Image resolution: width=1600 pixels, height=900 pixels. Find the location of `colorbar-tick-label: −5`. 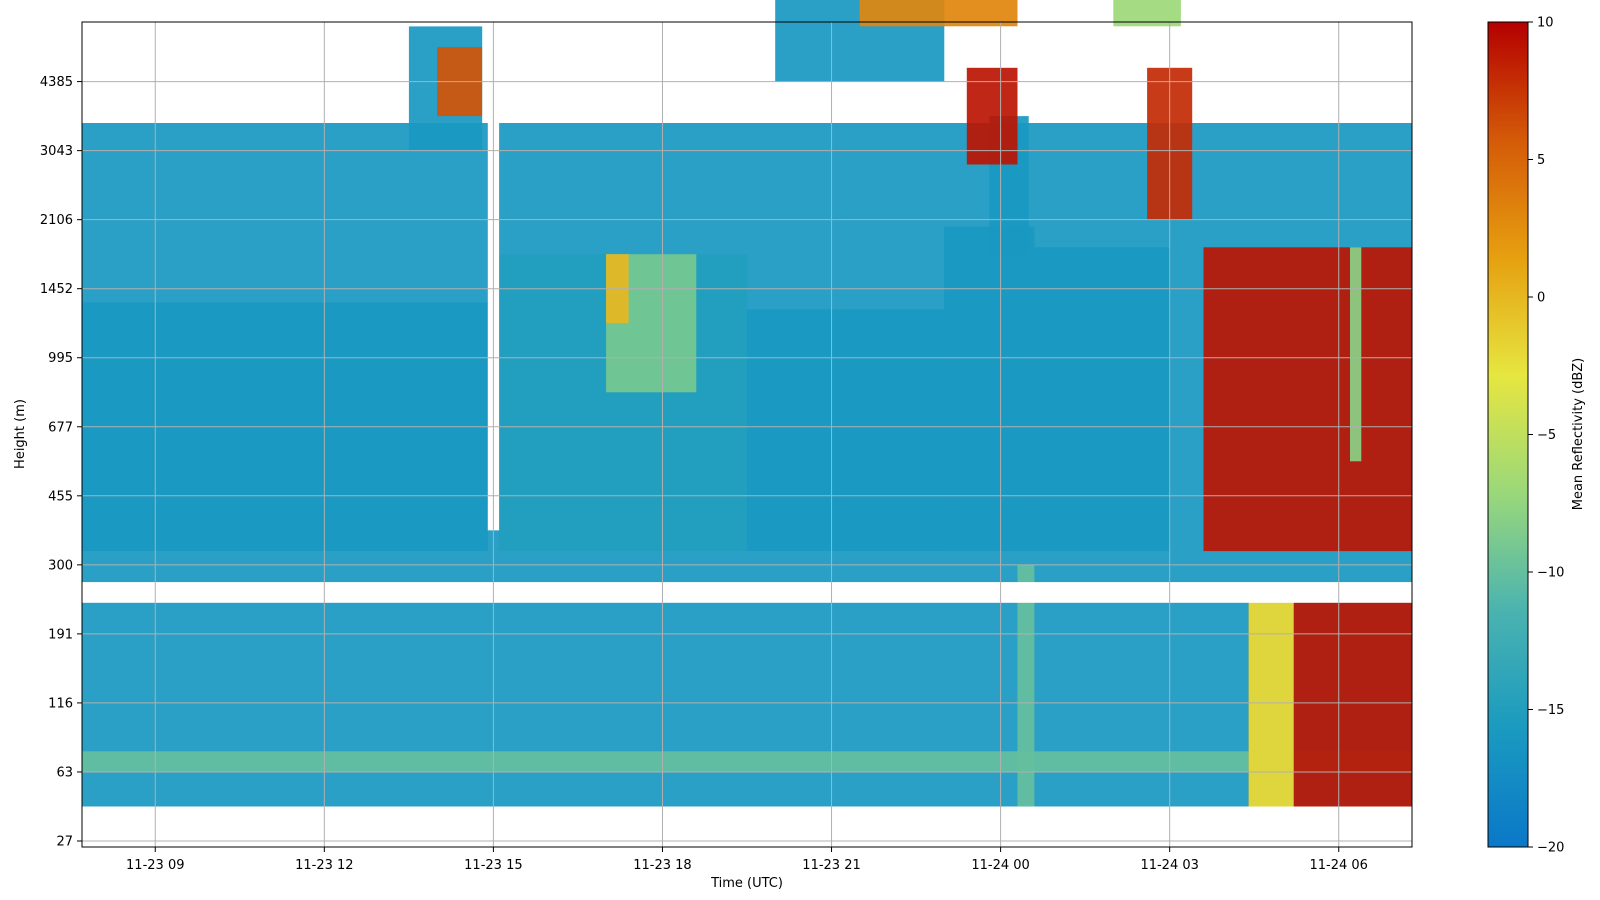

colorbar-tick-label: −5 is located at coordinates (1546, 435).